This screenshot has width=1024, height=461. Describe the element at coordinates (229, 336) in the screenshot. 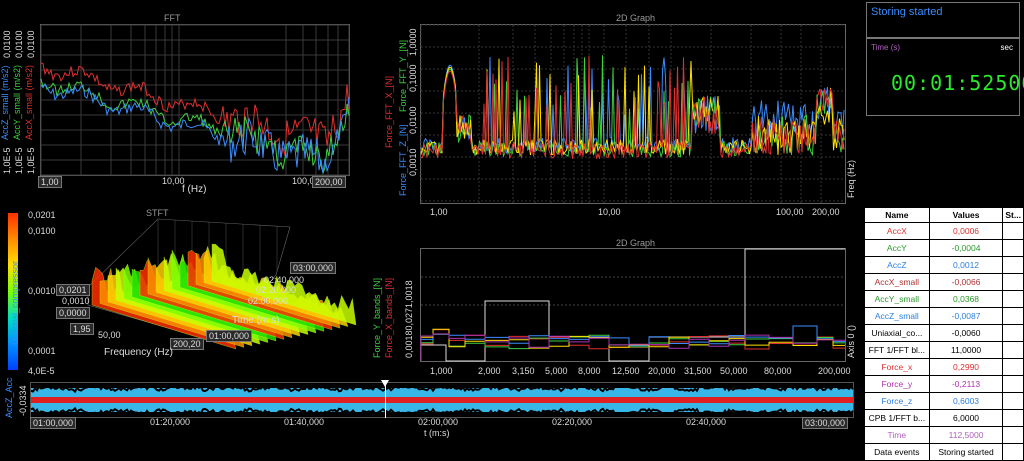

I see `stft-time-tick: 01:00,000` at that location.